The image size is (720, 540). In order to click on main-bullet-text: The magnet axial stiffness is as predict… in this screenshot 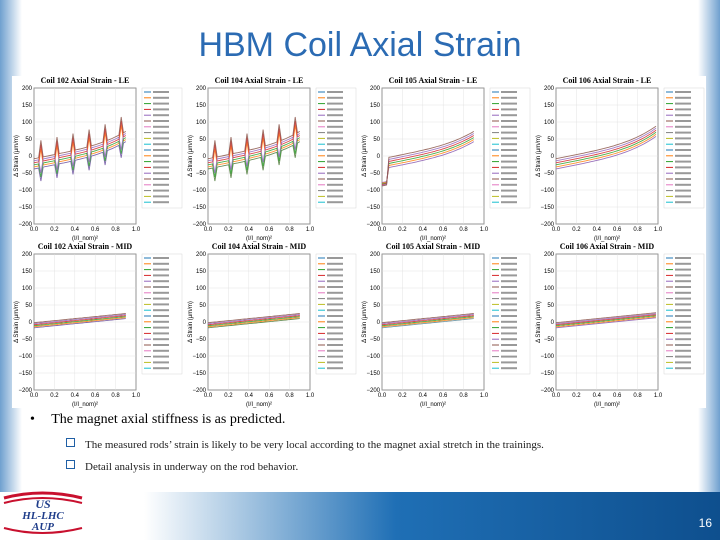, I will do `click(168, 419)`.